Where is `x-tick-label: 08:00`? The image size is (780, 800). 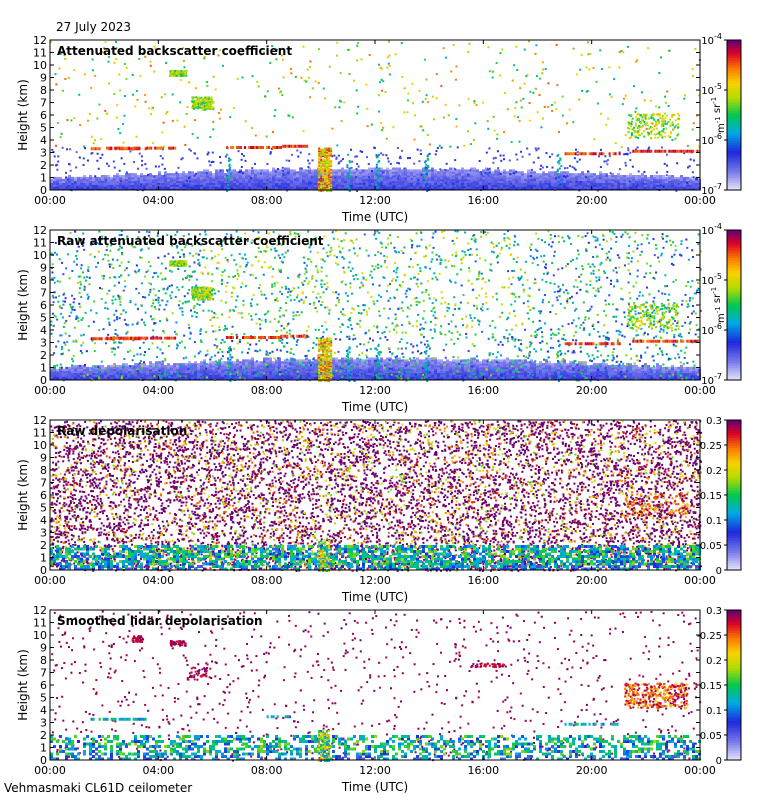
x-tick-label: 08:00 is located at coordinates (267, 770).